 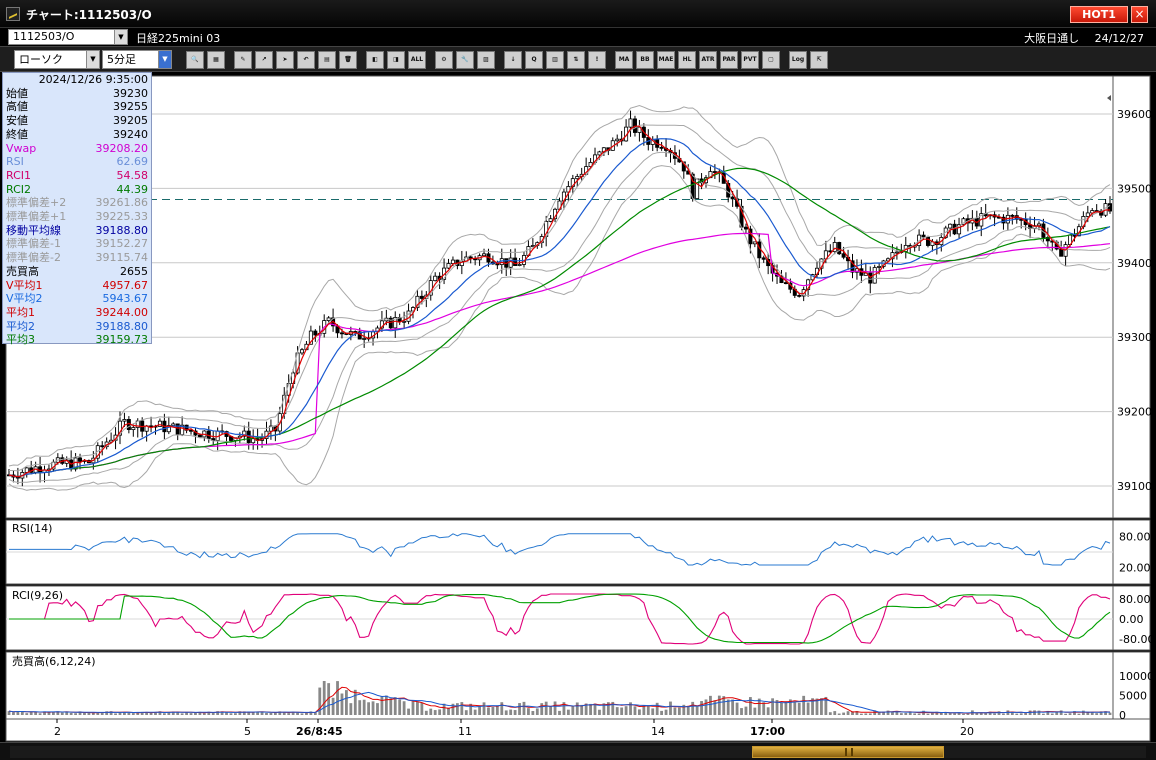 What do you see at coordinates (624, 60) in the screenshot?
I see `ma-icon: MA` at bounding box center [624, 60].